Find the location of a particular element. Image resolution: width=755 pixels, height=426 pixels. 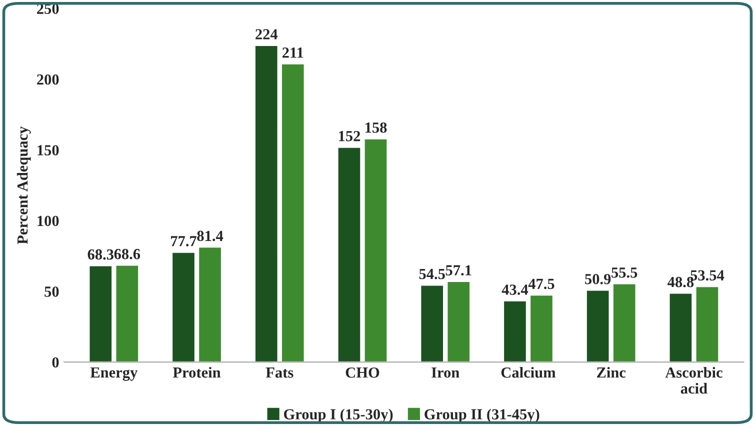

data-label: 50.9 is located at coordinates (598, 279).